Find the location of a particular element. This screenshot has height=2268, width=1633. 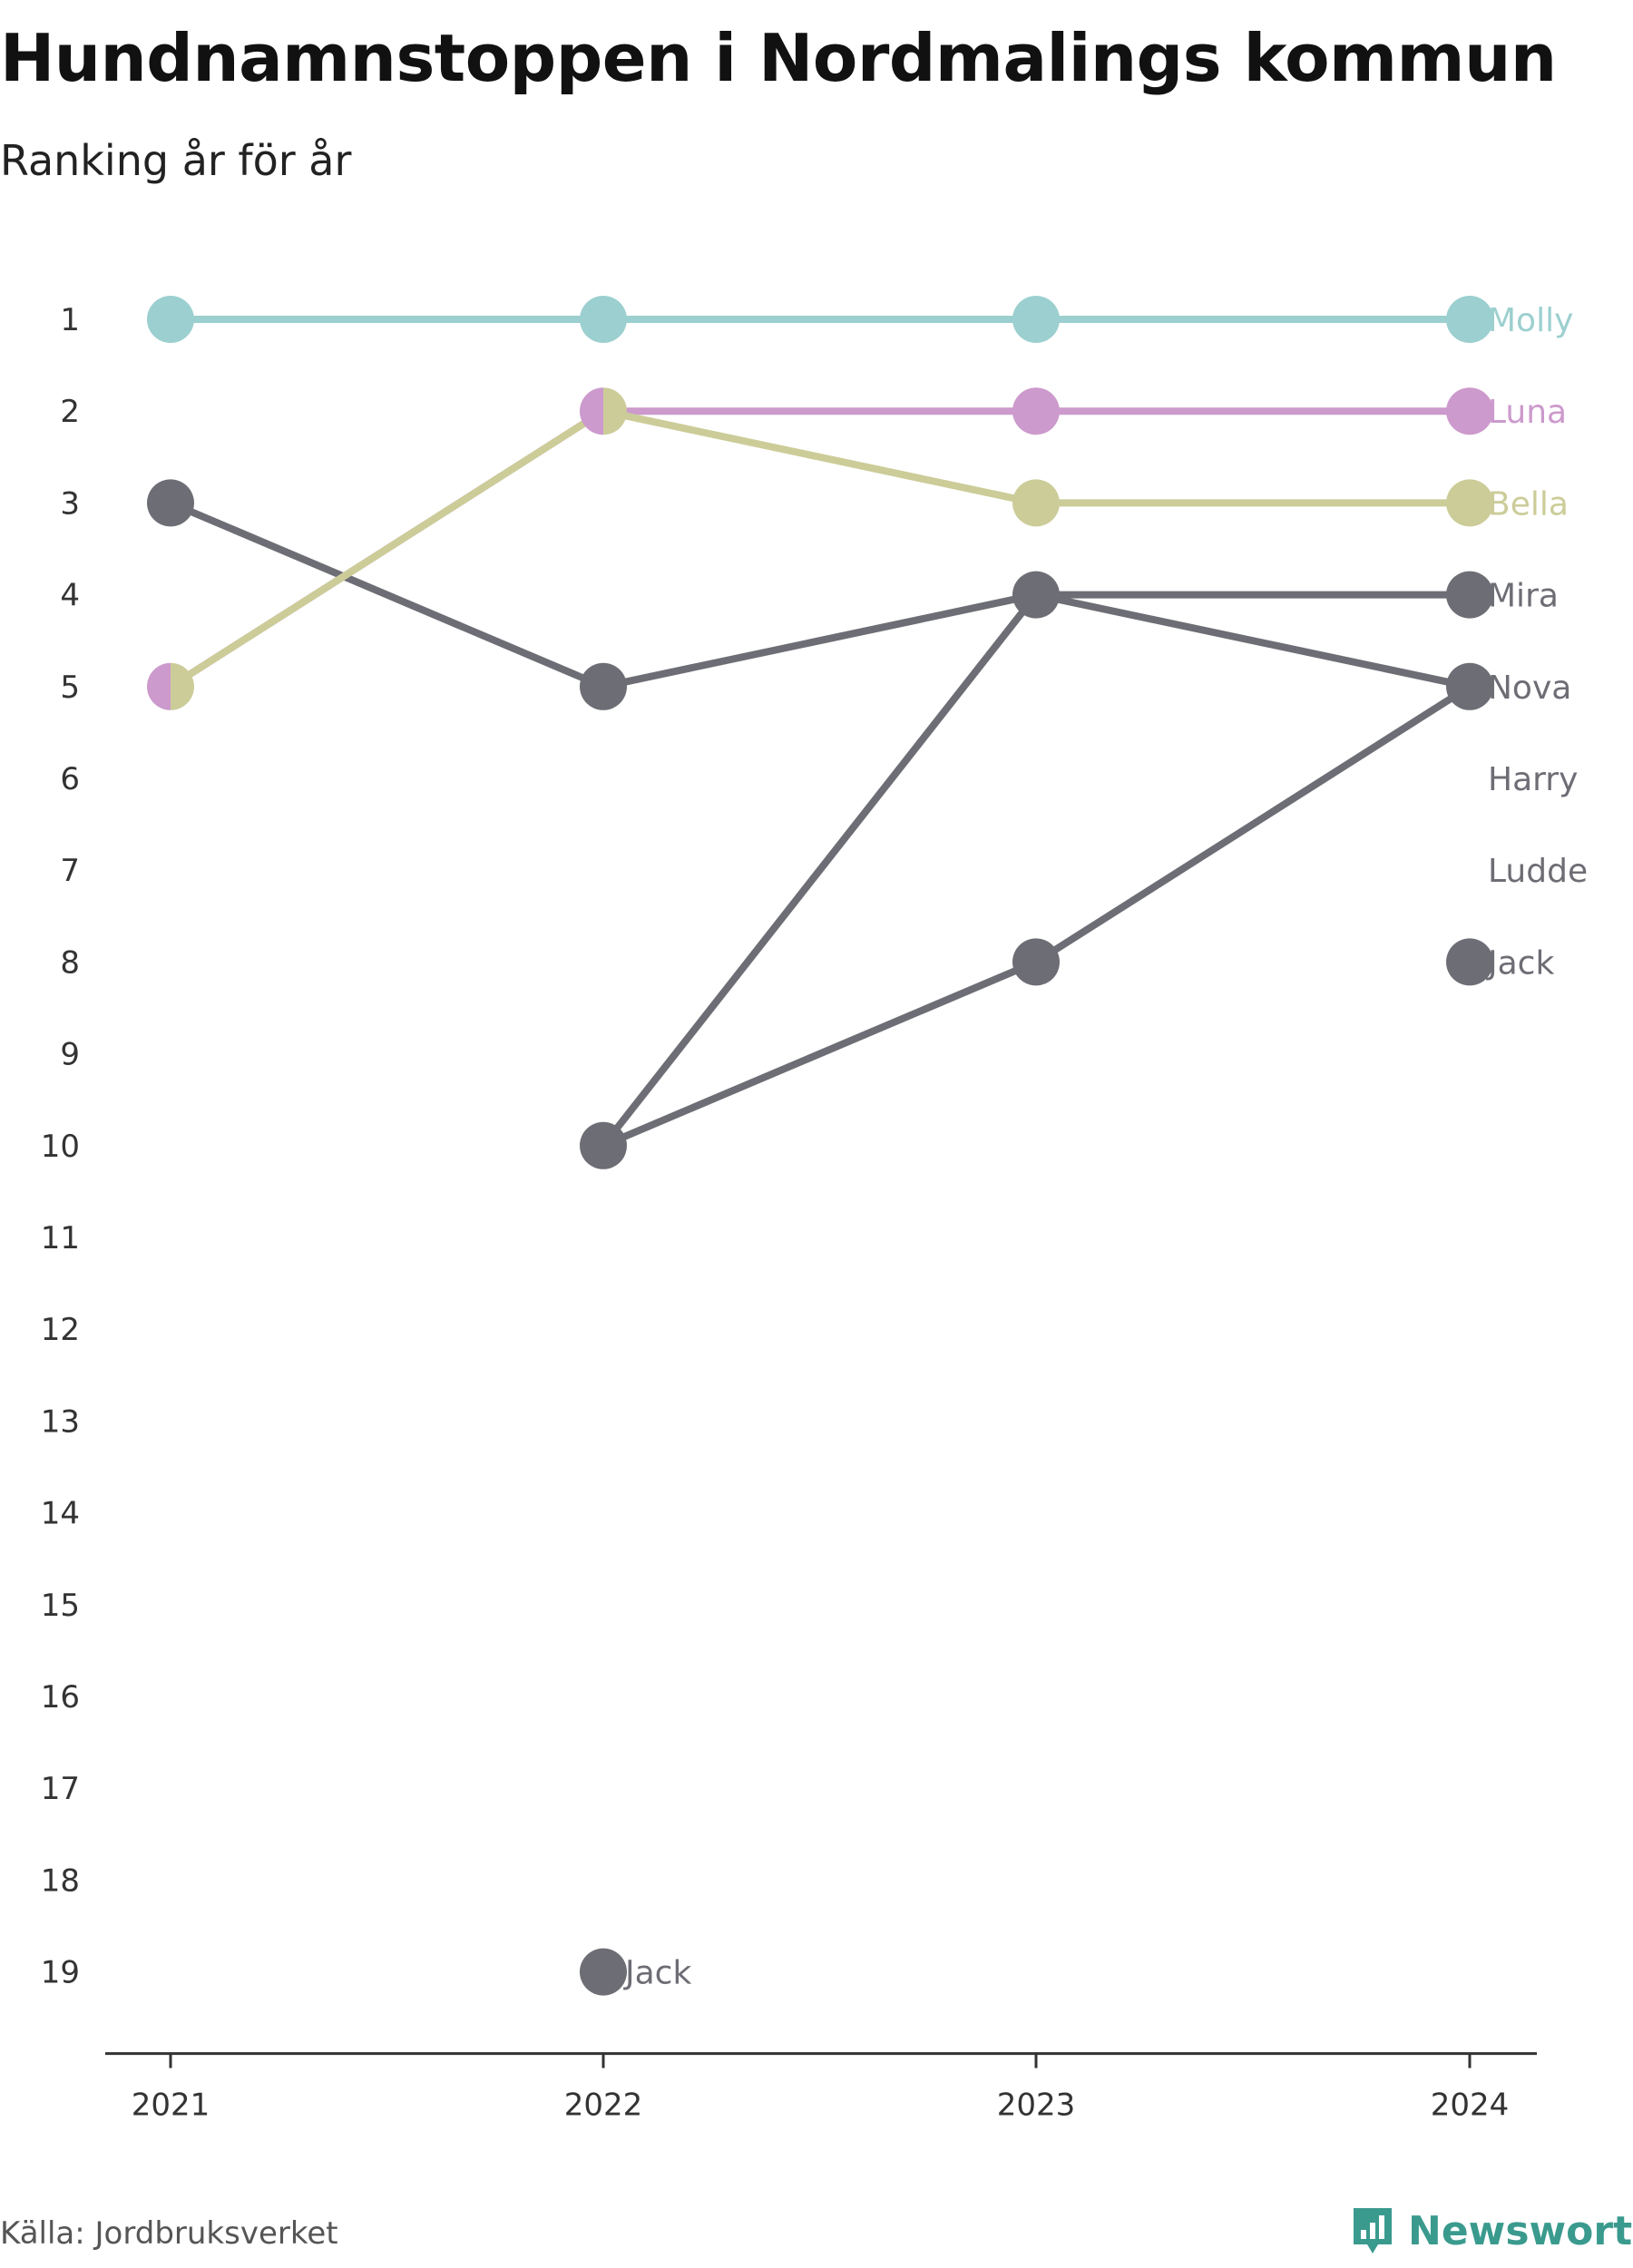

newsworthy-logo-icon is located at coordinates (1373, 2231).